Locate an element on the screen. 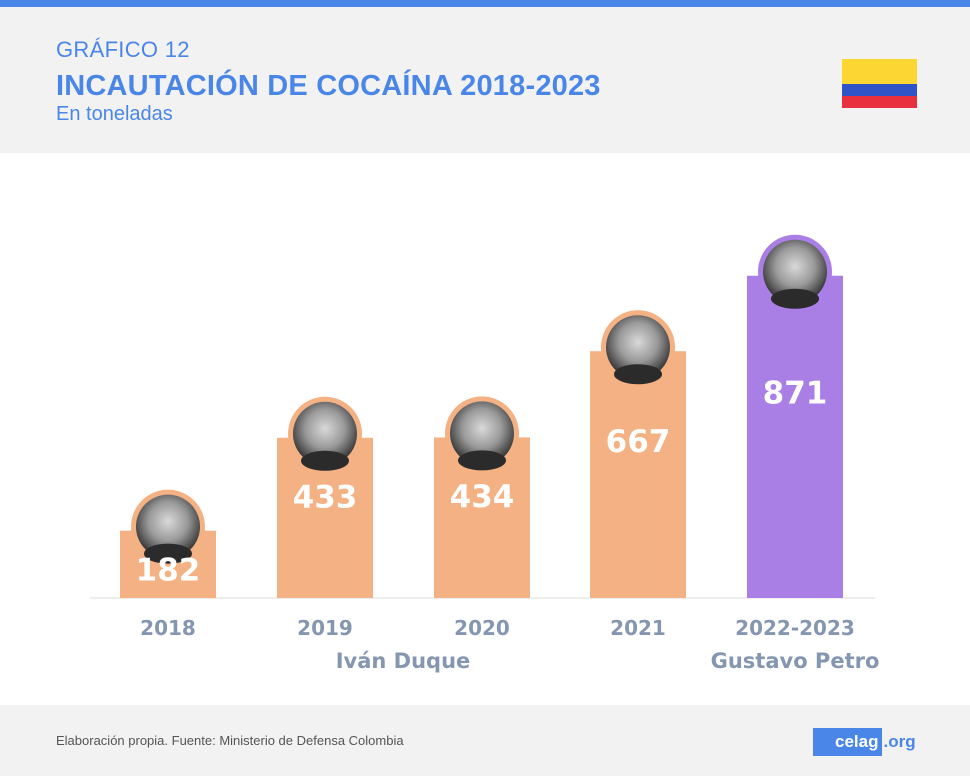  value-label-2019: 433 is located at coordinates (325, 497).